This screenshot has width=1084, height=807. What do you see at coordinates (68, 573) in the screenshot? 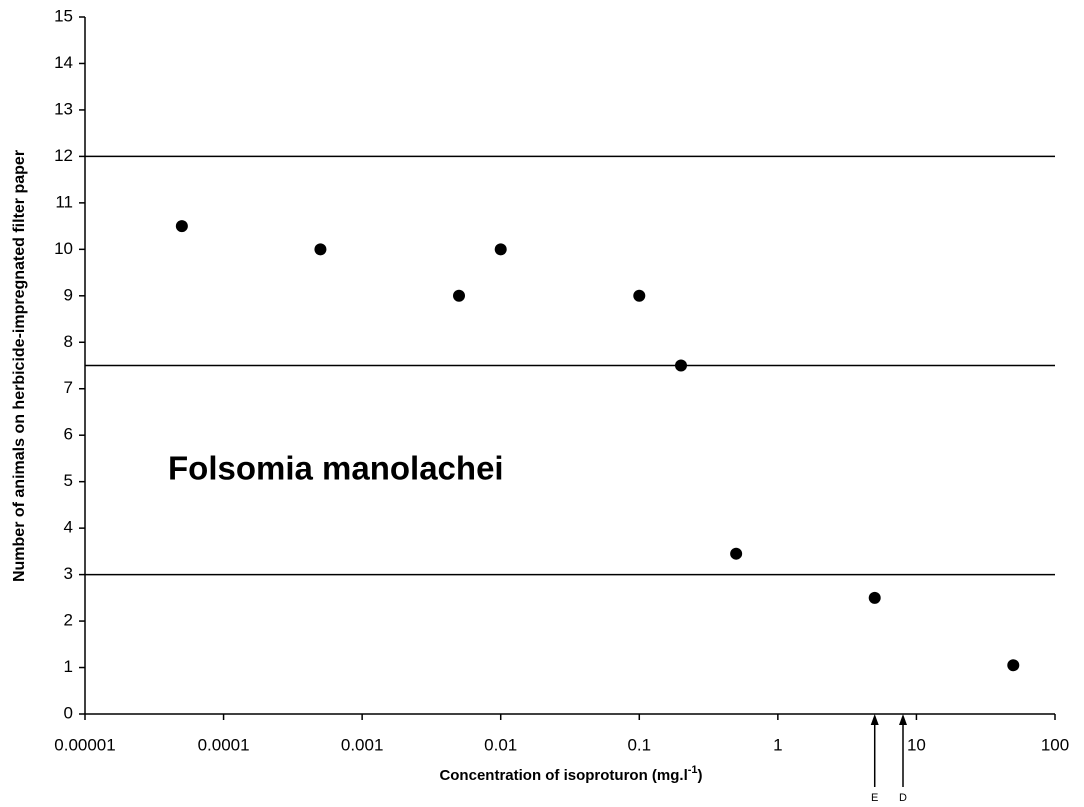
I see `y-tick-label: 3` at bounding box center [68, 573].